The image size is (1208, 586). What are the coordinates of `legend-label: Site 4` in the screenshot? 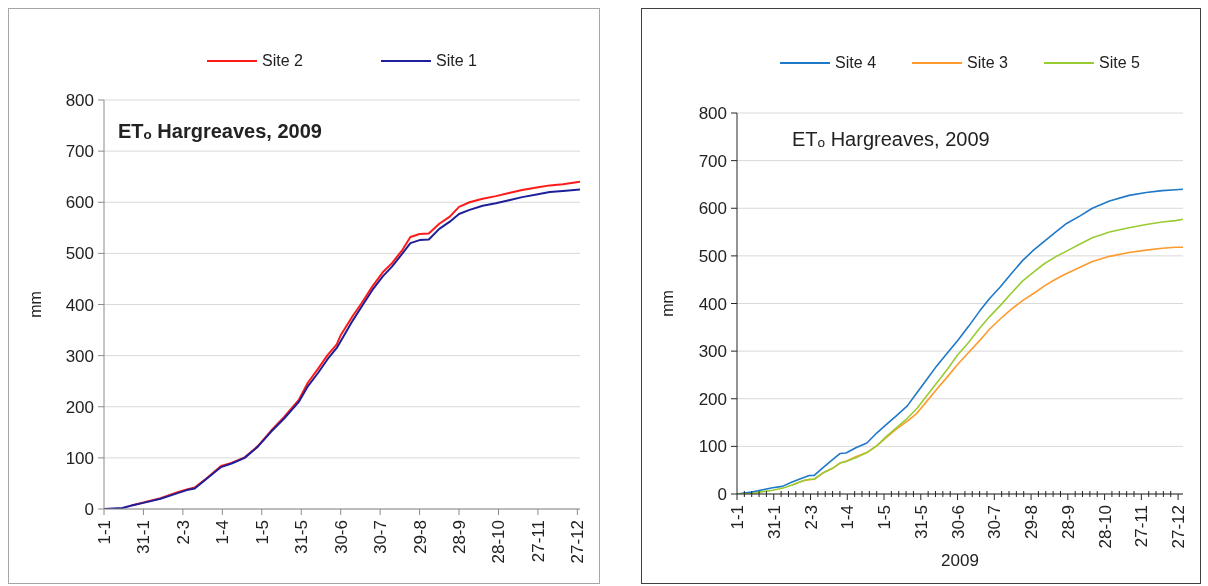 It's located at (856, 63).